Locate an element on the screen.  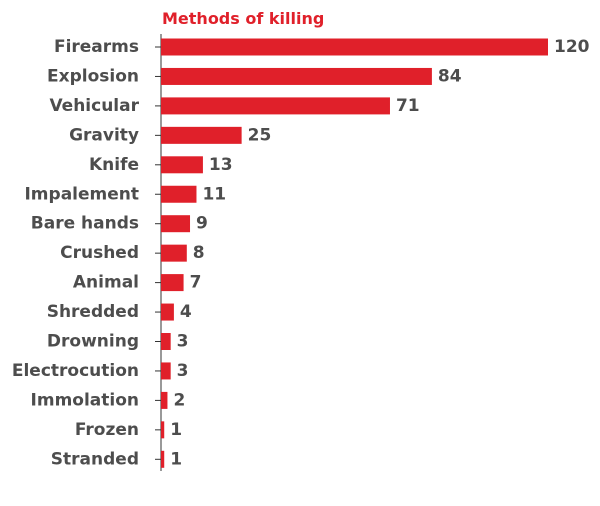
value-label: 9 is located at coordinates (202, 224).